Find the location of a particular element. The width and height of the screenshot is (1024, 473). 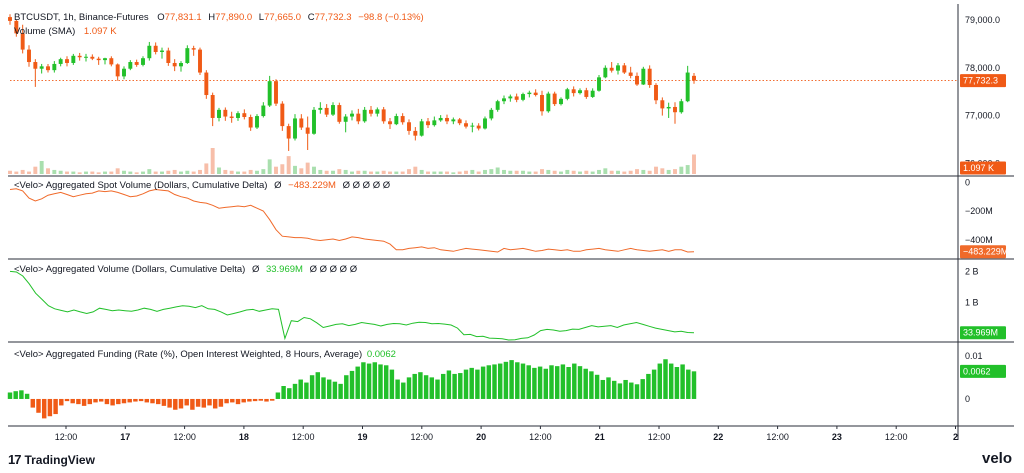

symbol-label: BTCUSDT, 1h, Binance-Futures is located at coordinates (81, 17).